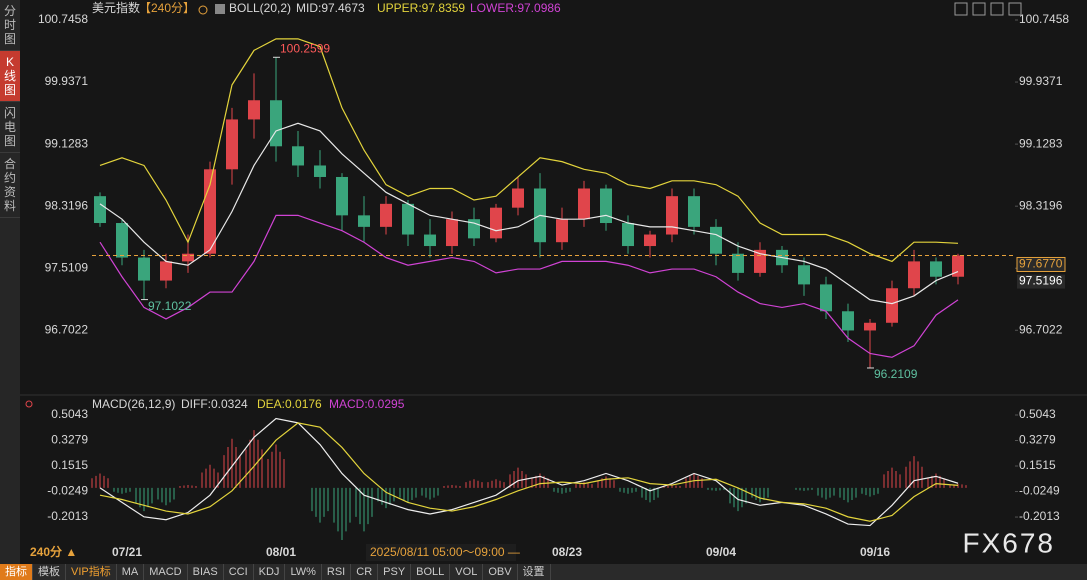 This screenshot has height=580, width=1087. What do you see at coordinates (988, 9) in the screenshot?
I see `window-icons` at bounding box center [988, 9].